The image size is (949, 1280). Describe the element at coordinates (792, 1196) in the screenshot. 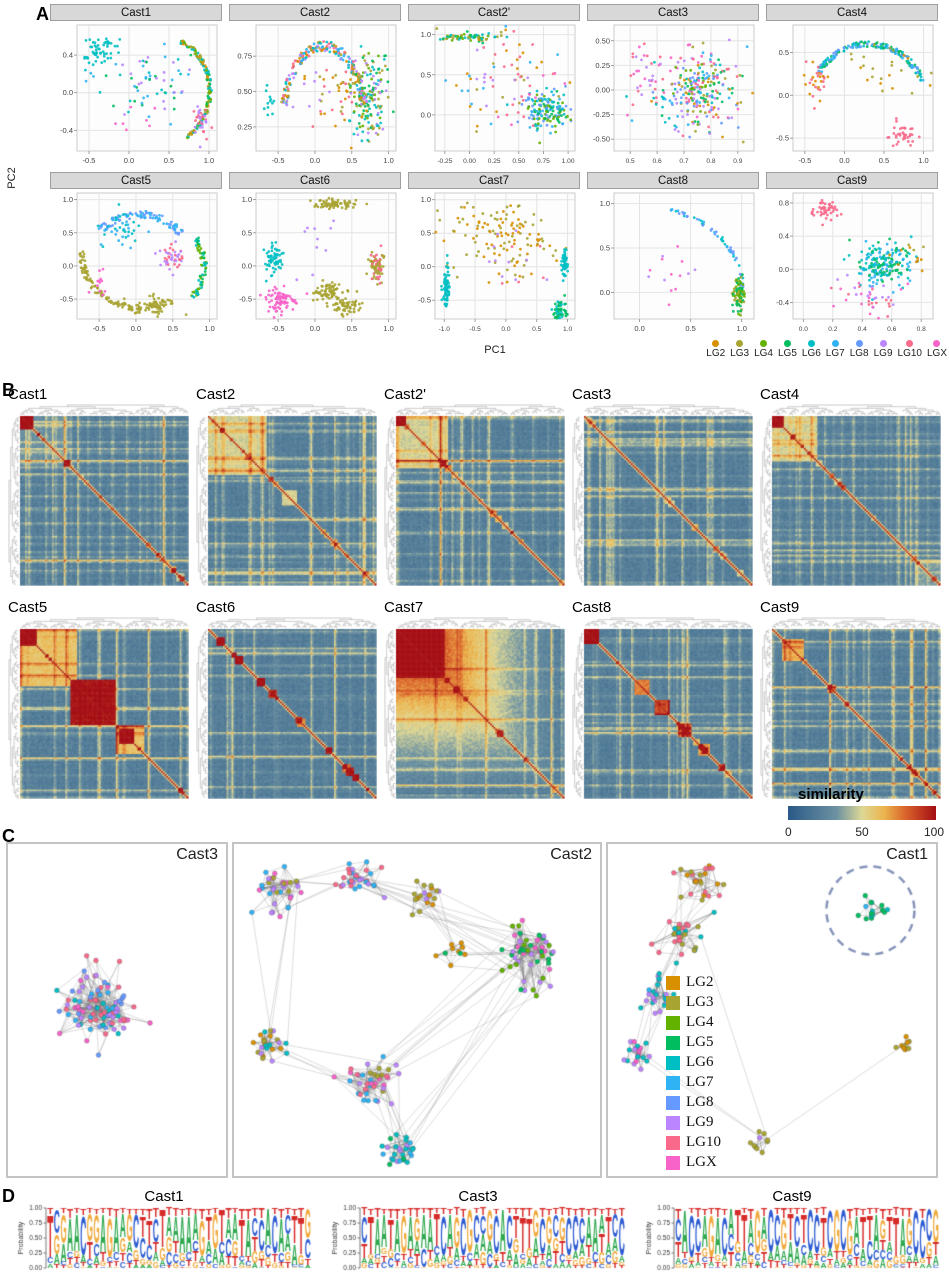

I see `sequence-logo-title: Cast9` at that location.